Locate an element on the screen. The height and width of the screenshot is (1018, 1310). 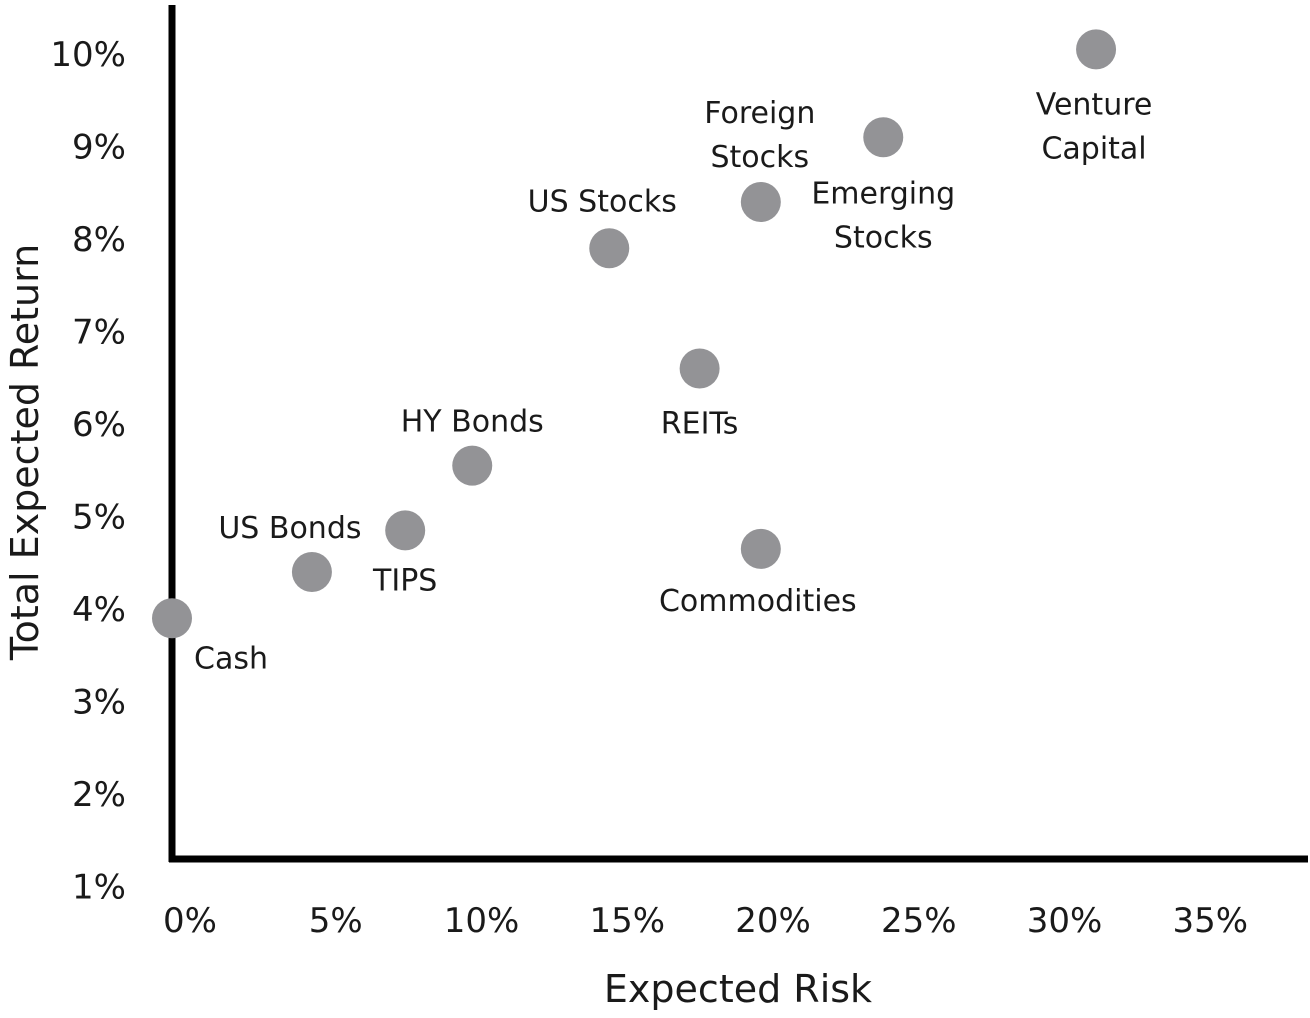
y-tick-label: 3% is located at coordinates (99, 703).